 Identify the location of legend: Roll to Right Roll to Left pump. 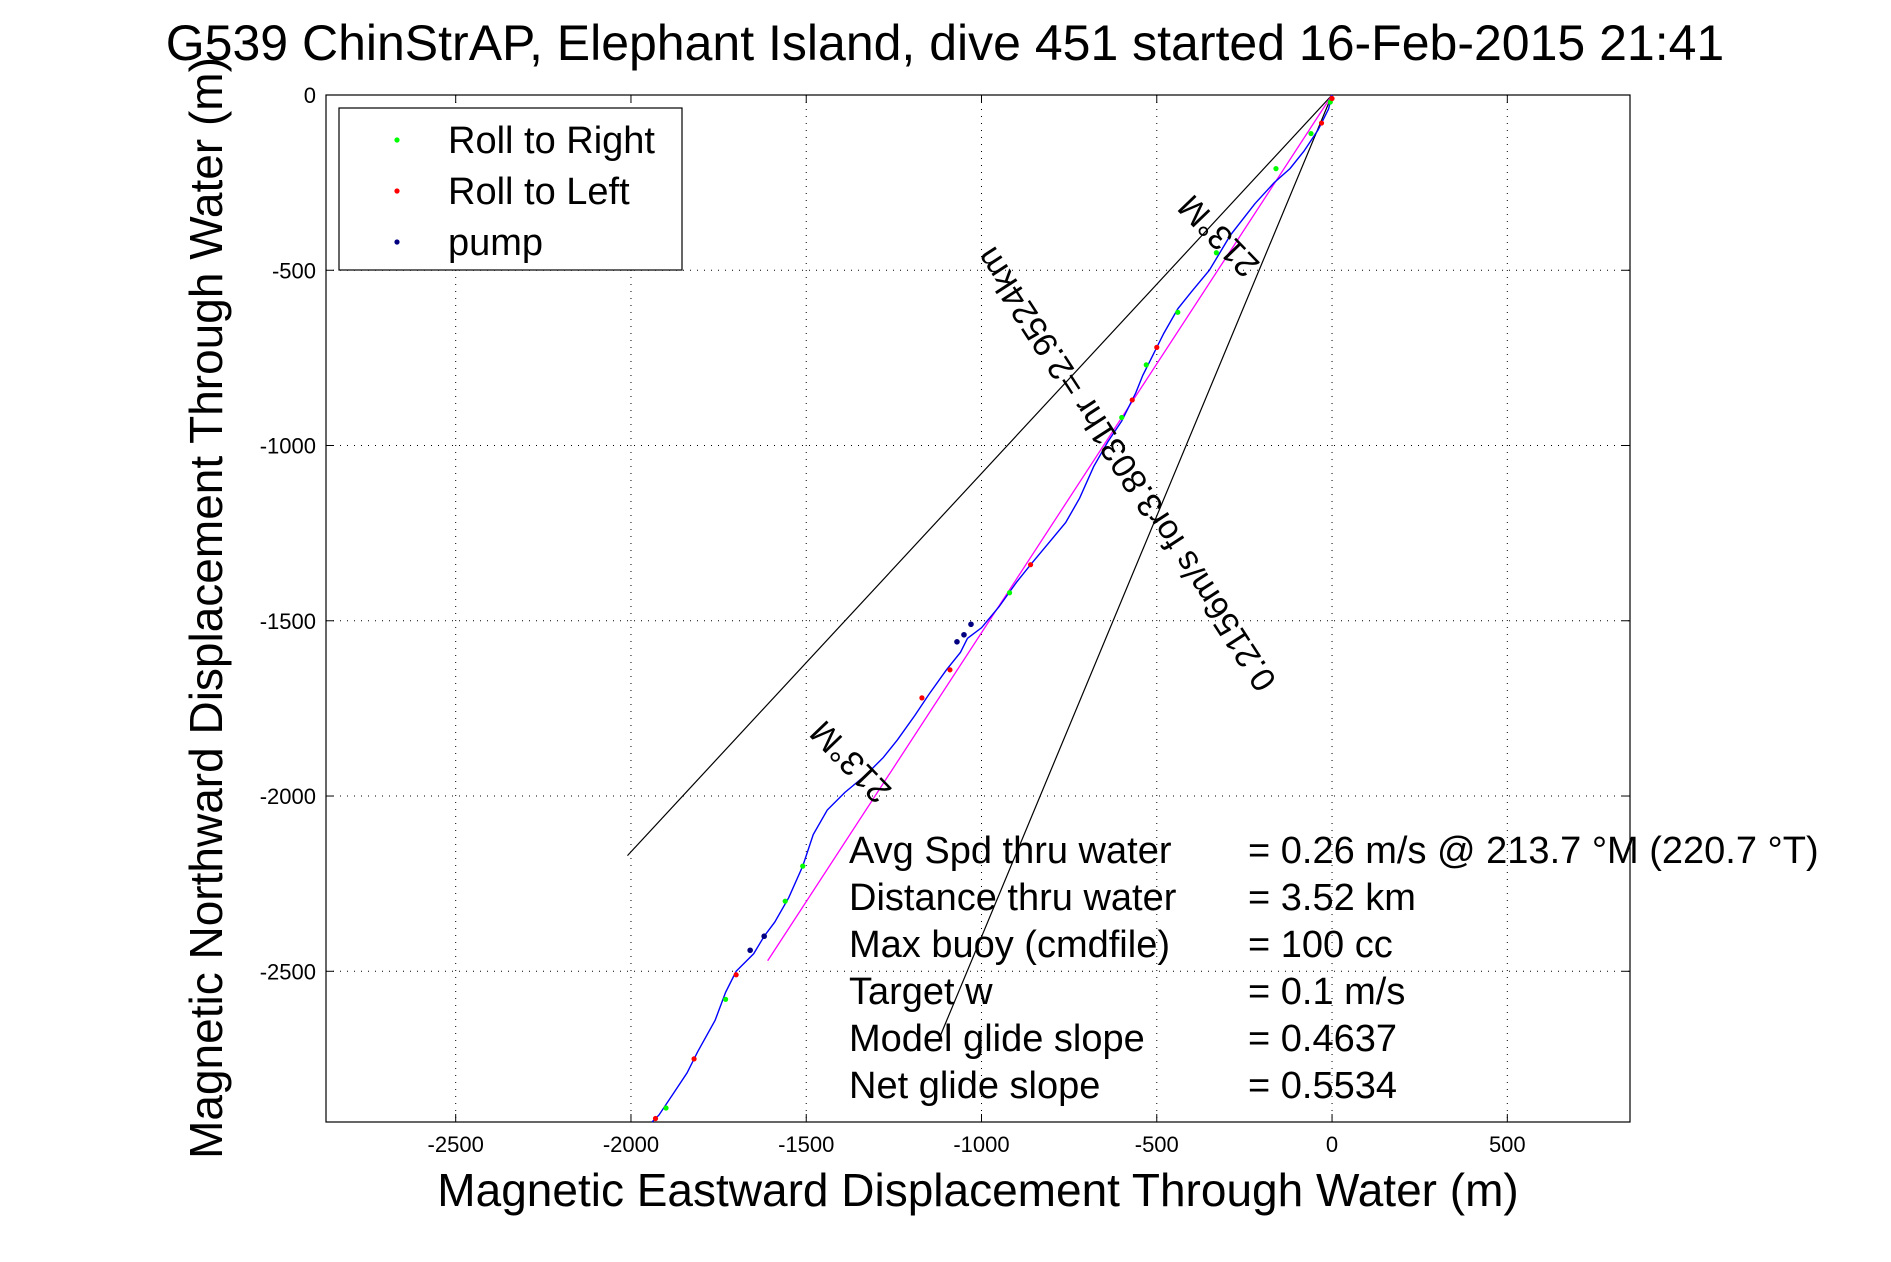
(510, 189).